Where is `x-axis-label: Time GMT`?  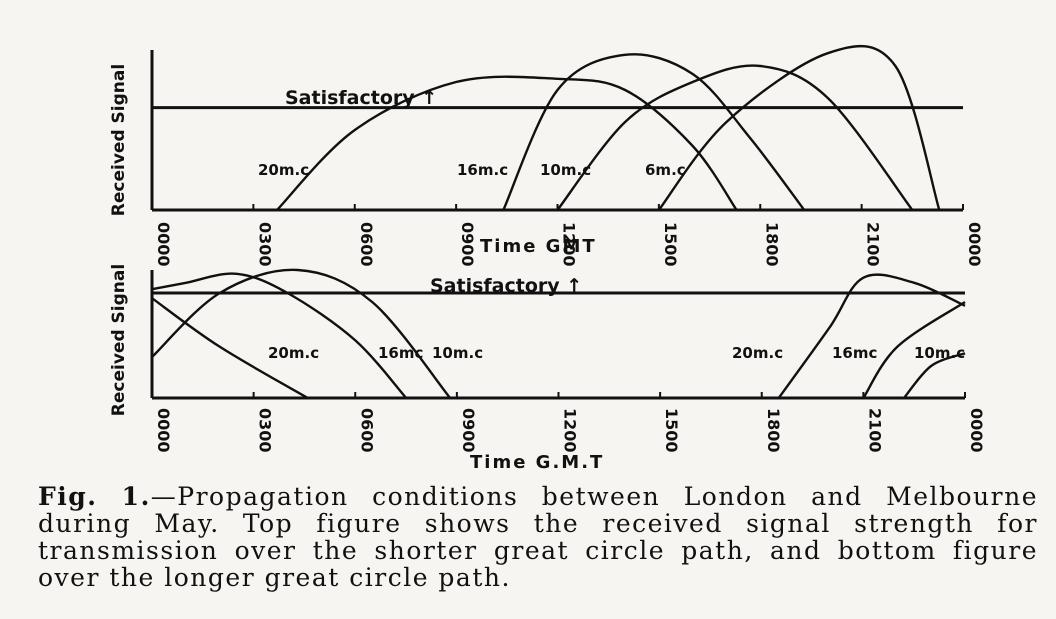 x-axis-label: Time GMT is located at coordinates (538, 246).